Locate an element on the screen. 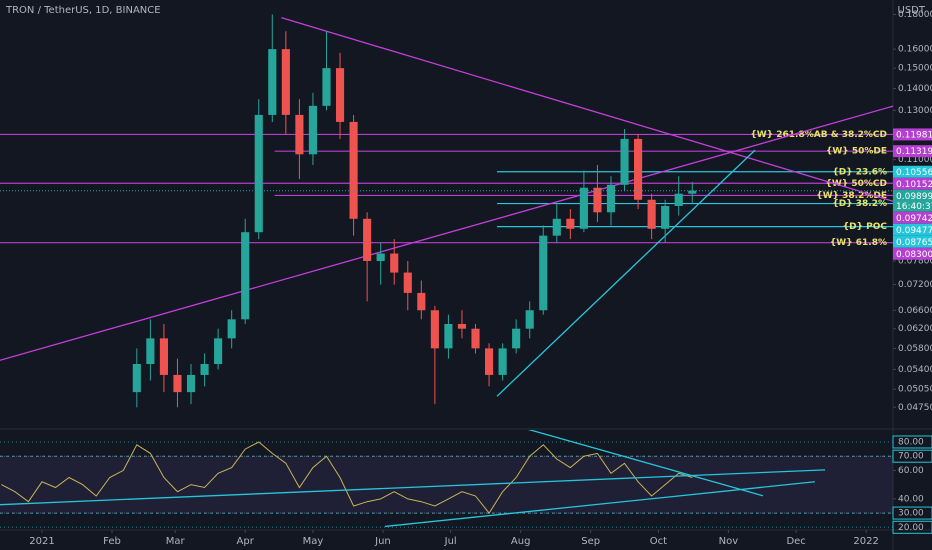 The width and height of the screenshot is (932, 550). y-tick-label: 0.05800 is located at coordinates (915, 349).